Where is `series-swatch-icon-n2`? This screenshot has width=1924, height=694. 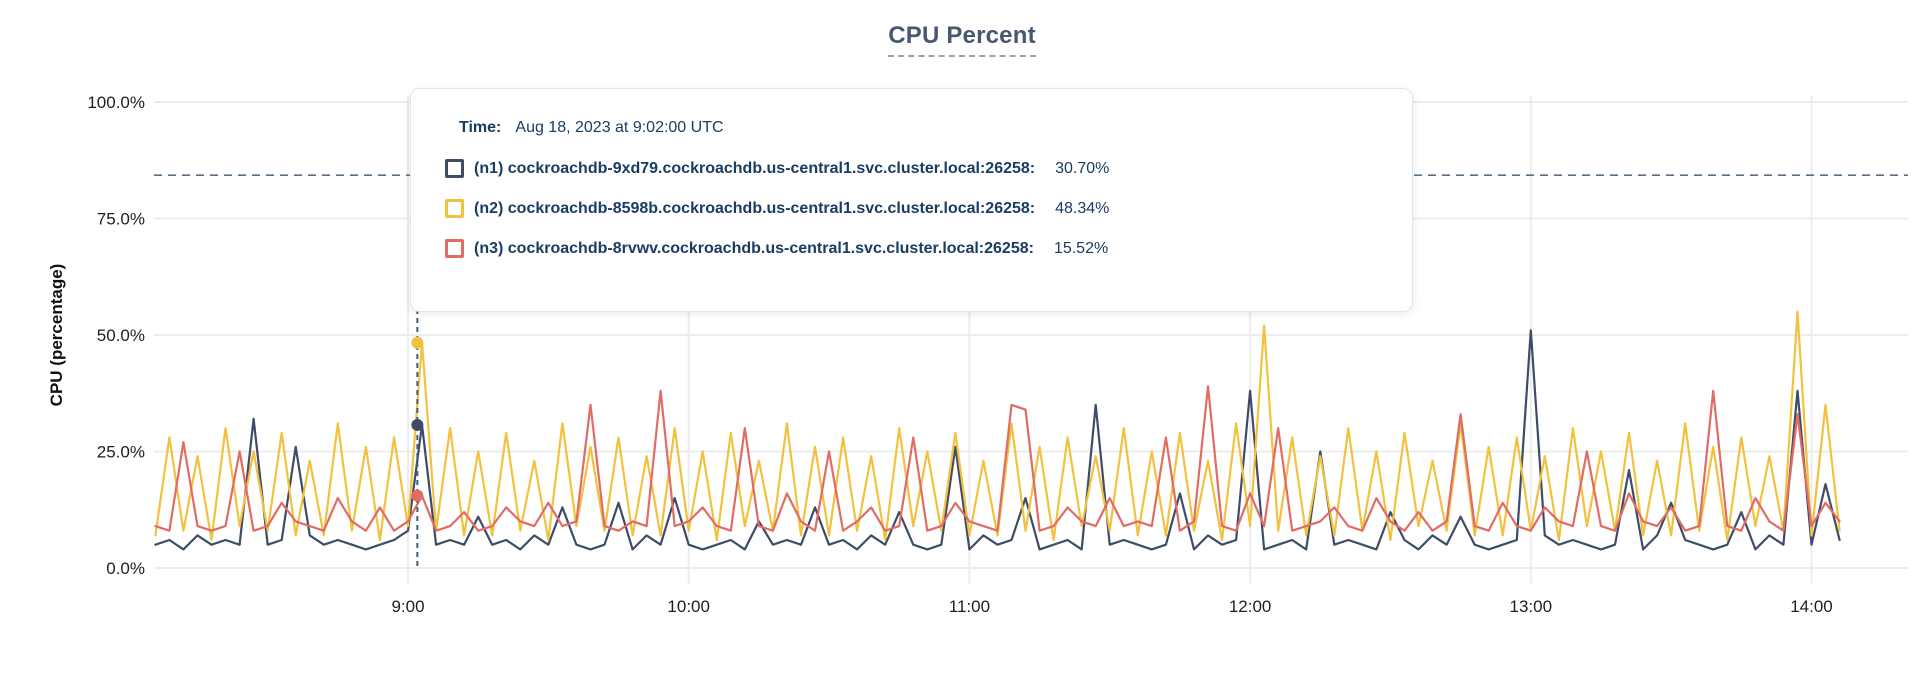
series-swatch-icon-n2 is located at coordinates (454, 208).